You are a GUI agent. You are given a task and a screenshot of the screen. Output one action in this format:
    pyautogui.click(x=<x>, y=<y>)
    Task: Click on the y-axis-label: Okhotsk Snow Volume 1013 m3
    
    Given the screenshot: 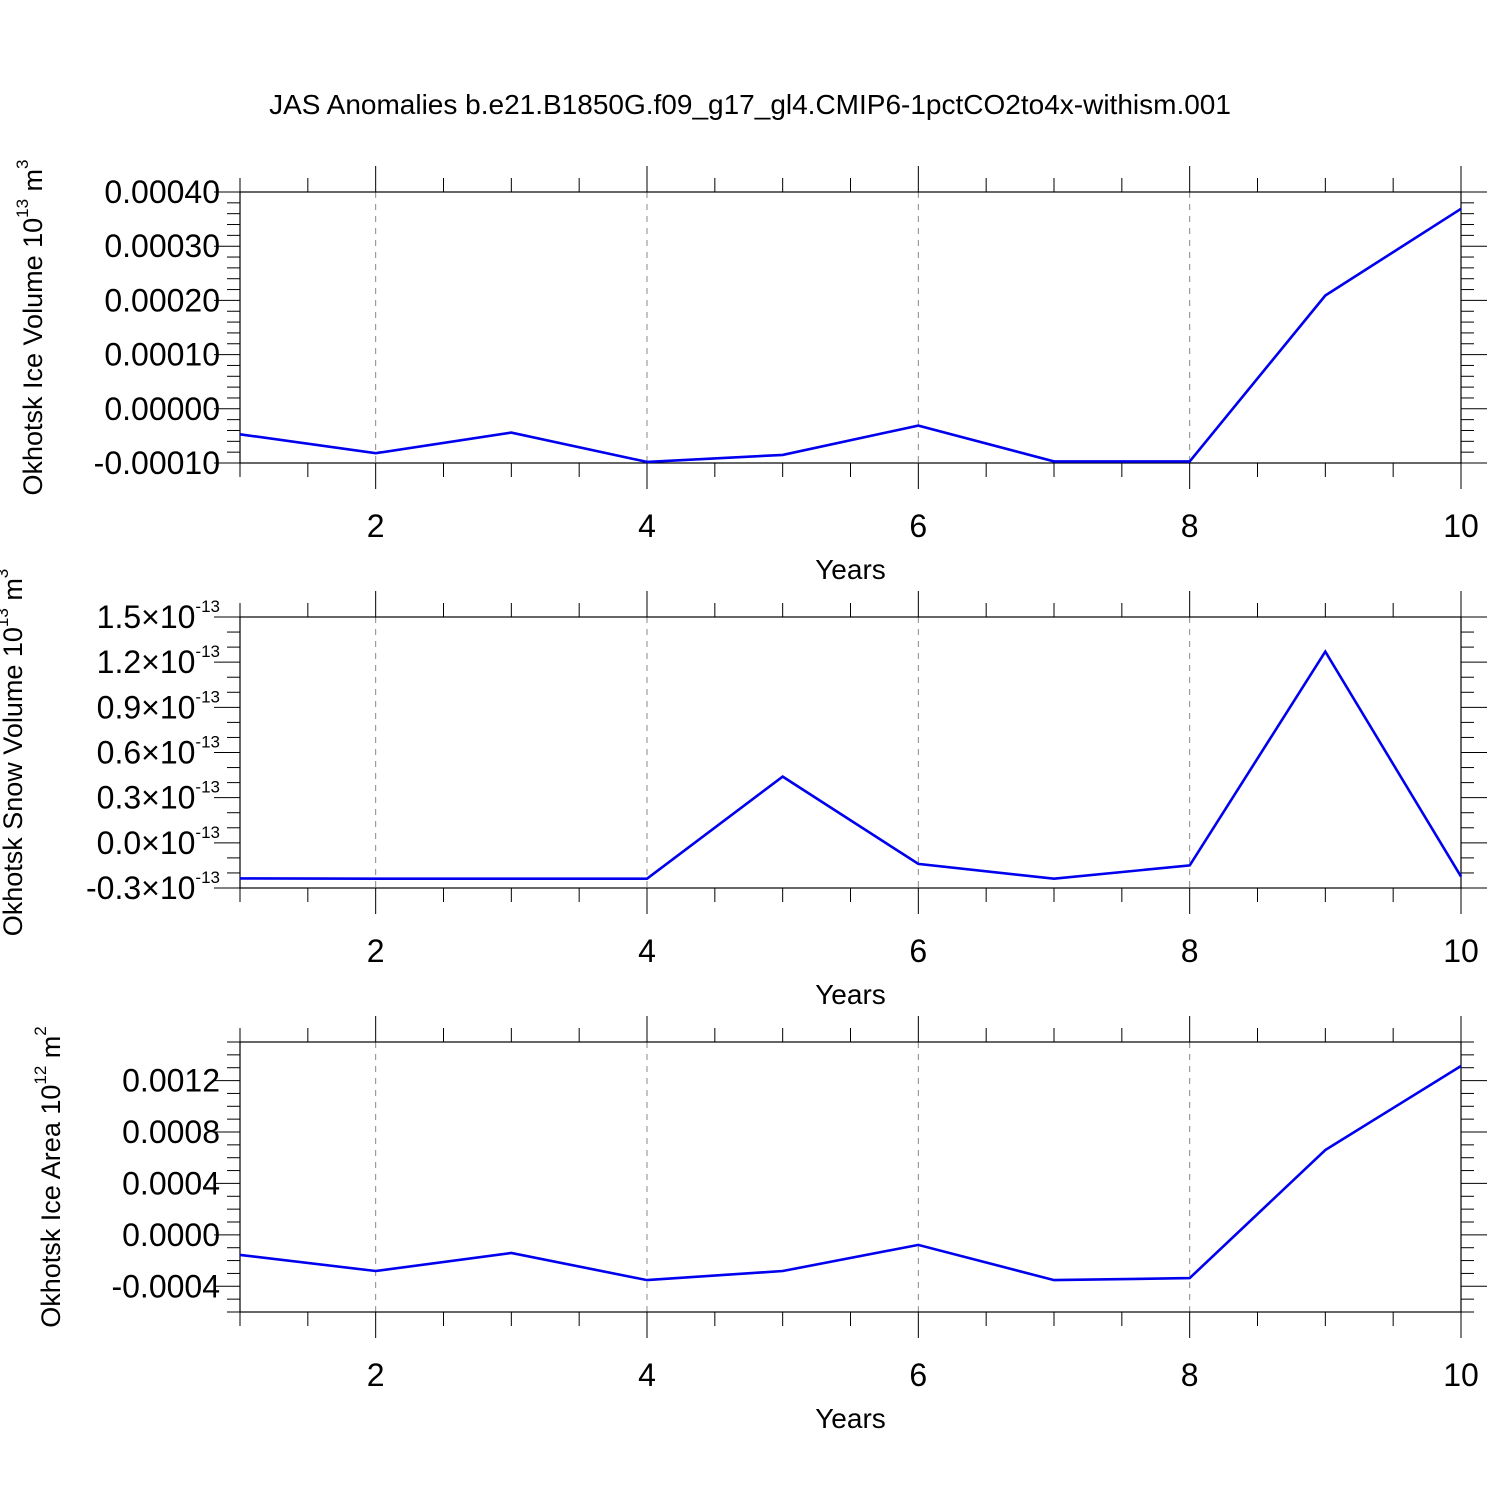 What is the action you would take?
    pyautogui.click(x=14, y=753)
    